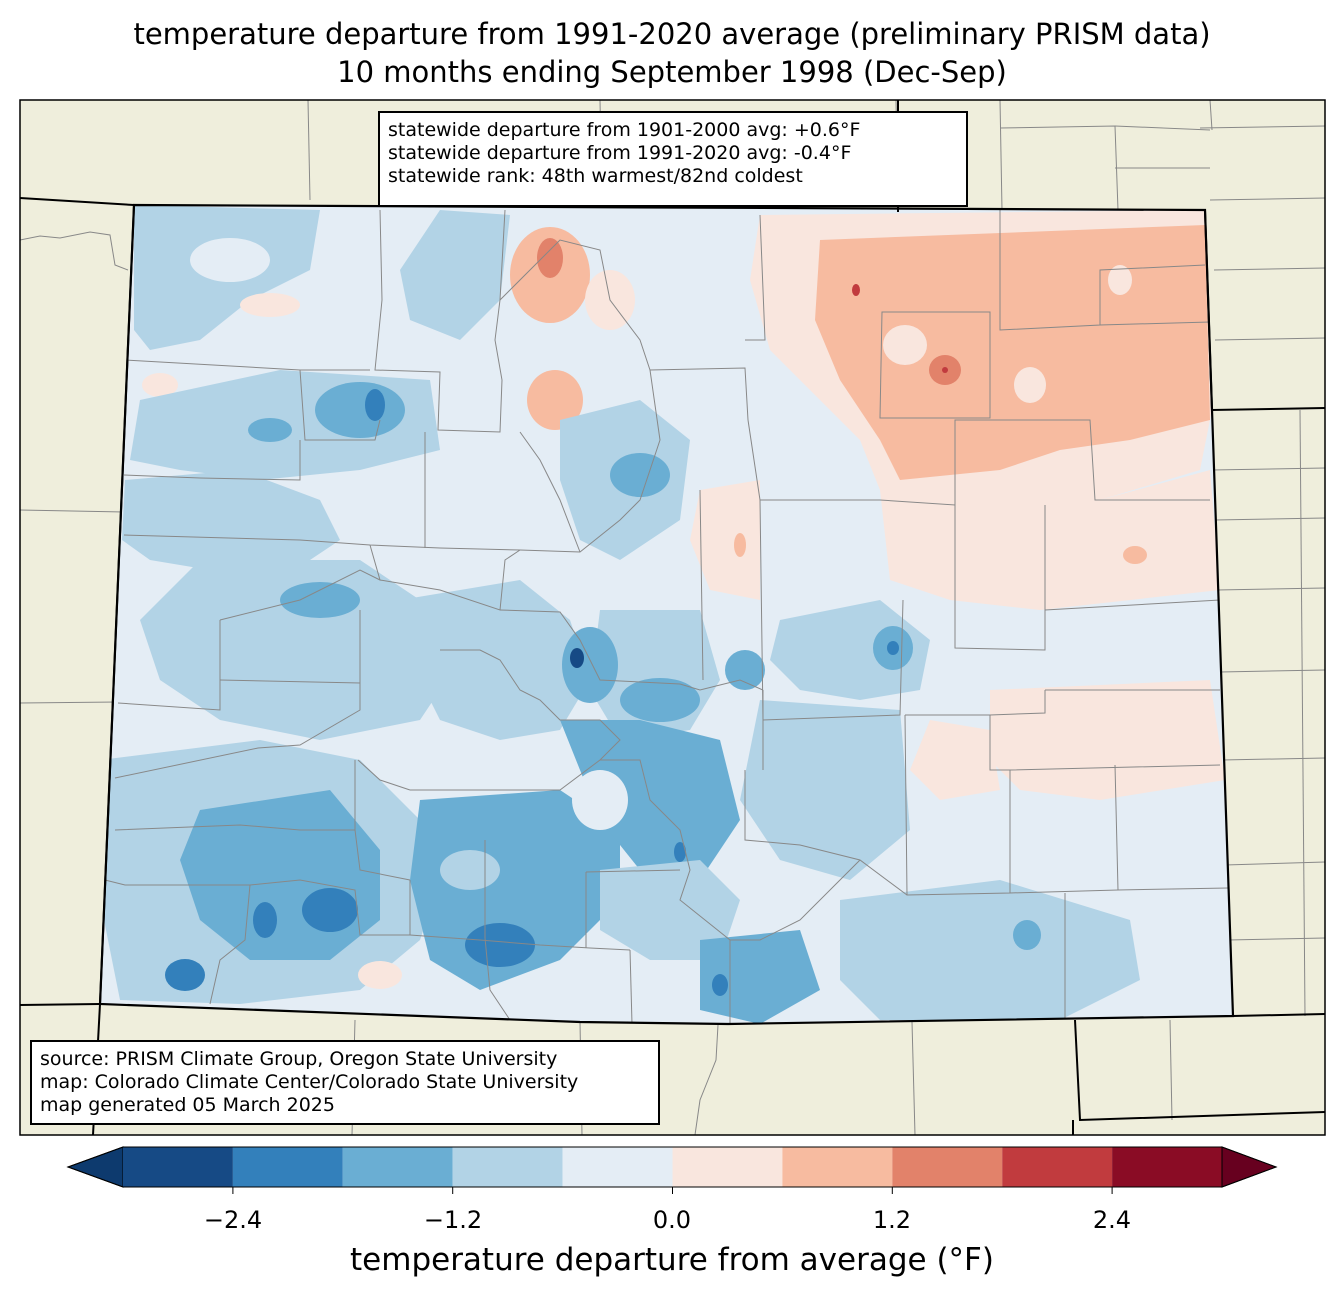  What do you see at coordinates (672, 1220) in the screenshot?
I see `colorbar-tick-label: 0.0` at bounding box center [672, 1220].